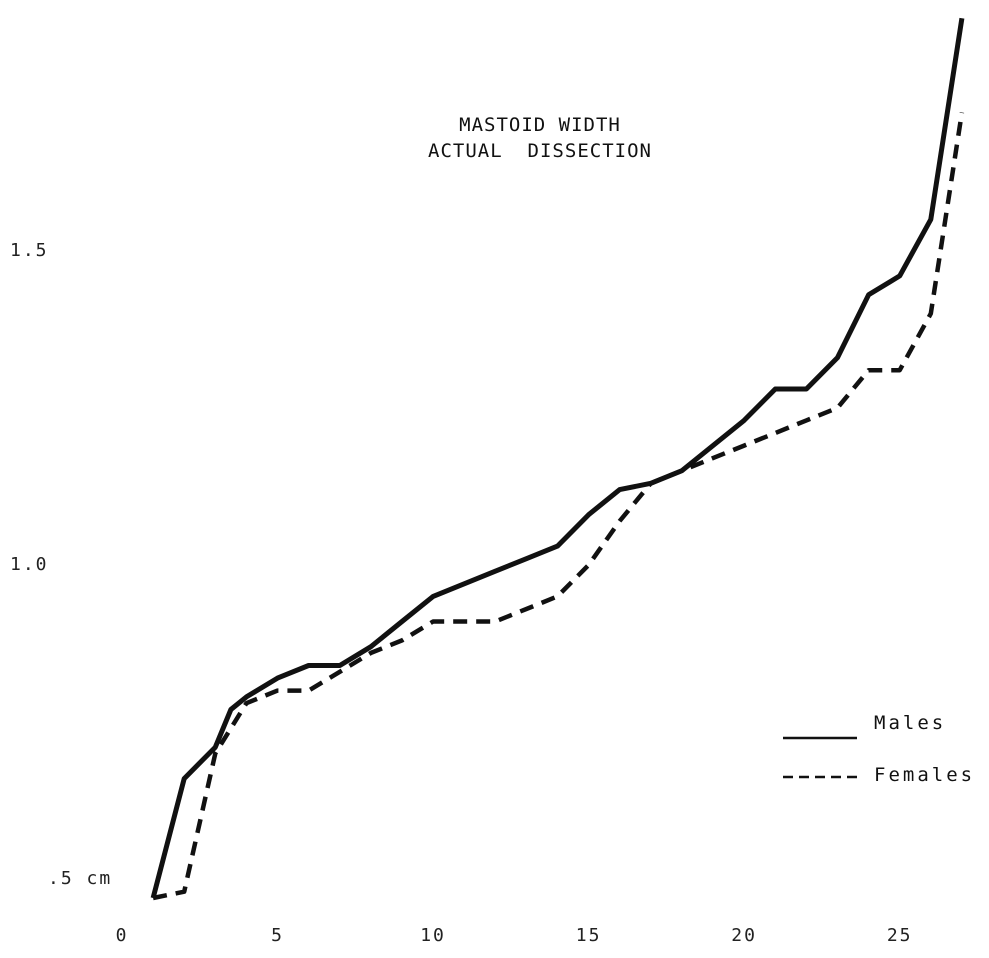 The image size is (989, 958). I want to click on y-tick-label: .5 cm, so click(80, 878).